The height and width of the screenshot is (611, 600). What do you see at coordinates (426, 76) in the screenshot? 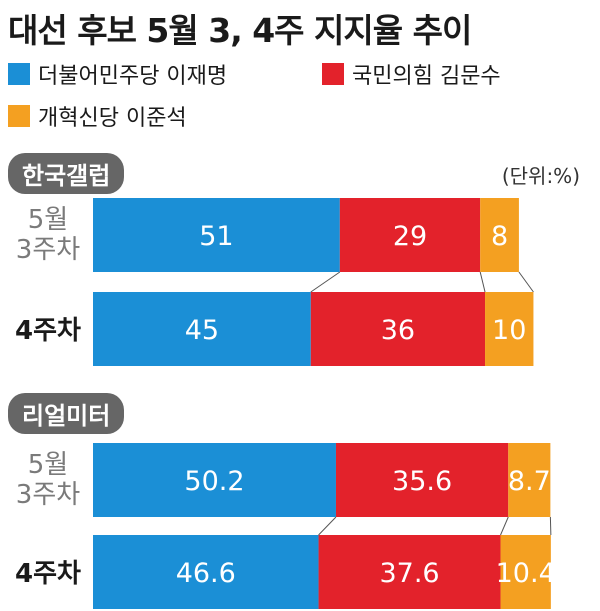
I see `legend-label: 국민의힘 김문수` at bounding box center [426, 76].